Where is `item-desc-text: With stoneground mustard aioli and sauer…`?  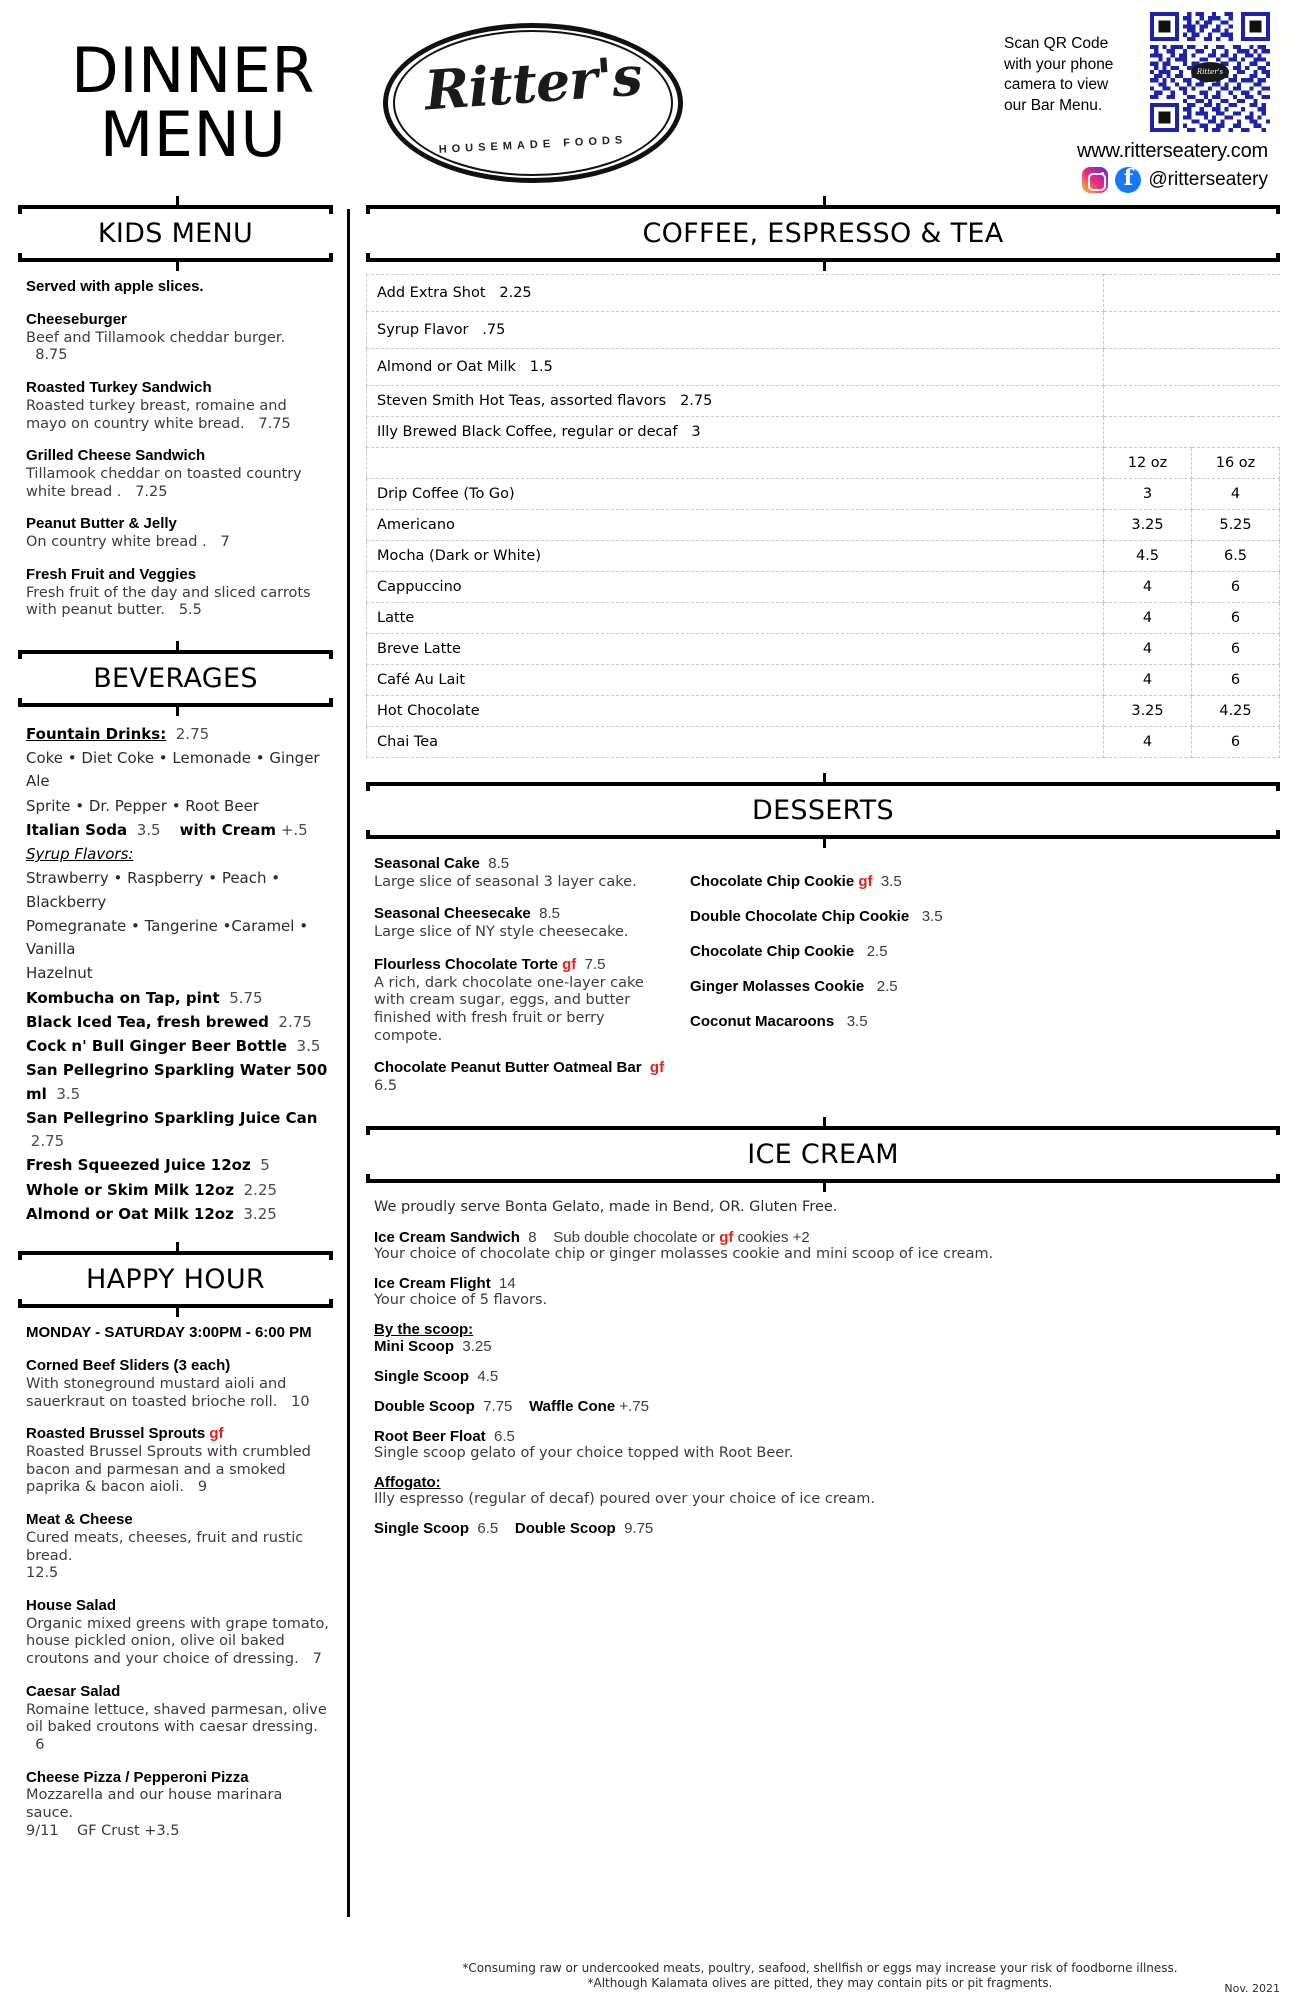 item-desc-text: With stoneground mustard aioli and sauer… is located at coordinates (156, 1392).